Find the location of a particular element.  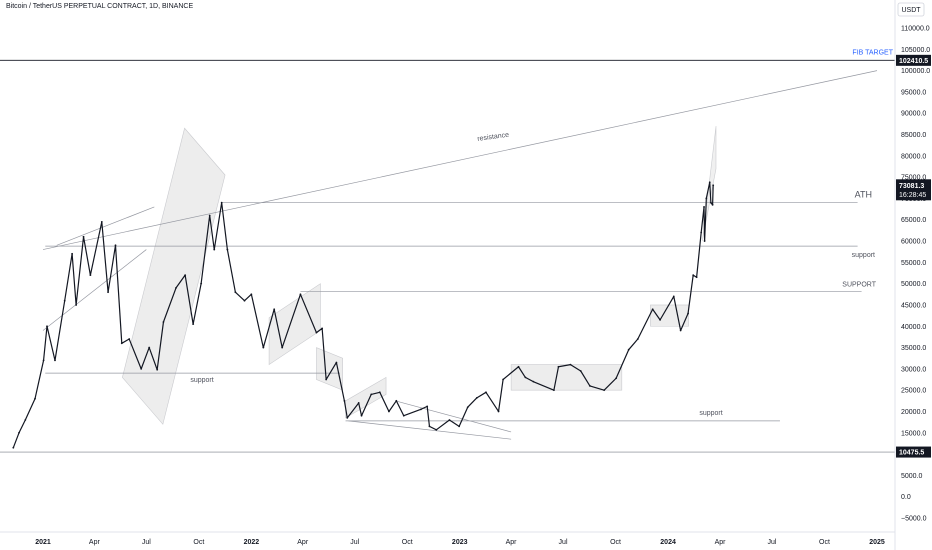

x-tick-label-0: 2021 is located at coordinates (43, 542).